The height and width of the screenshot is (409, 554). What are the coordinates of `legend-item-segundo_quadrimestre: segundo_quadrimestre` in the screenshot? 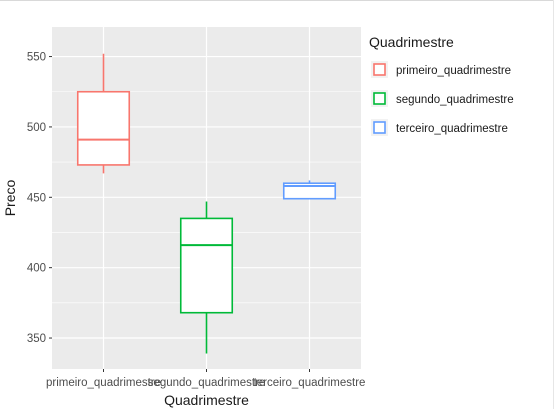 It's located at (442, 98).